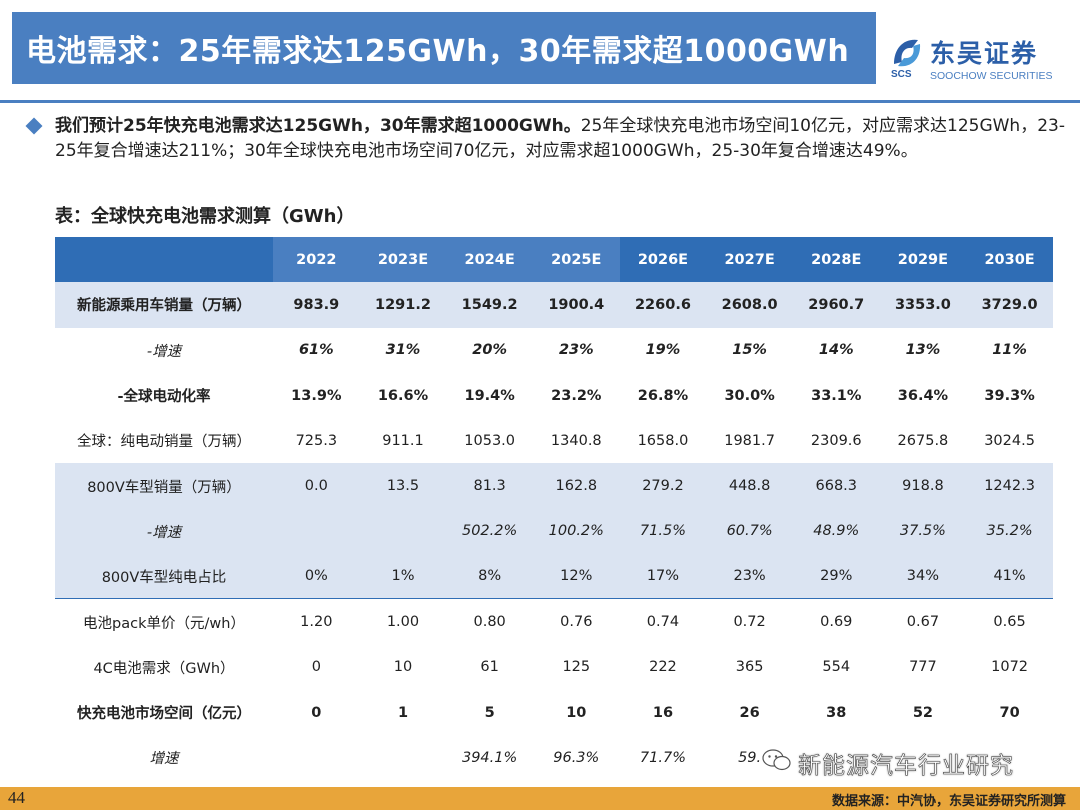 This screenshot has width=1080, height=810. I want to click on logo-chinese-name: 东吴证券, so click(984, 53).